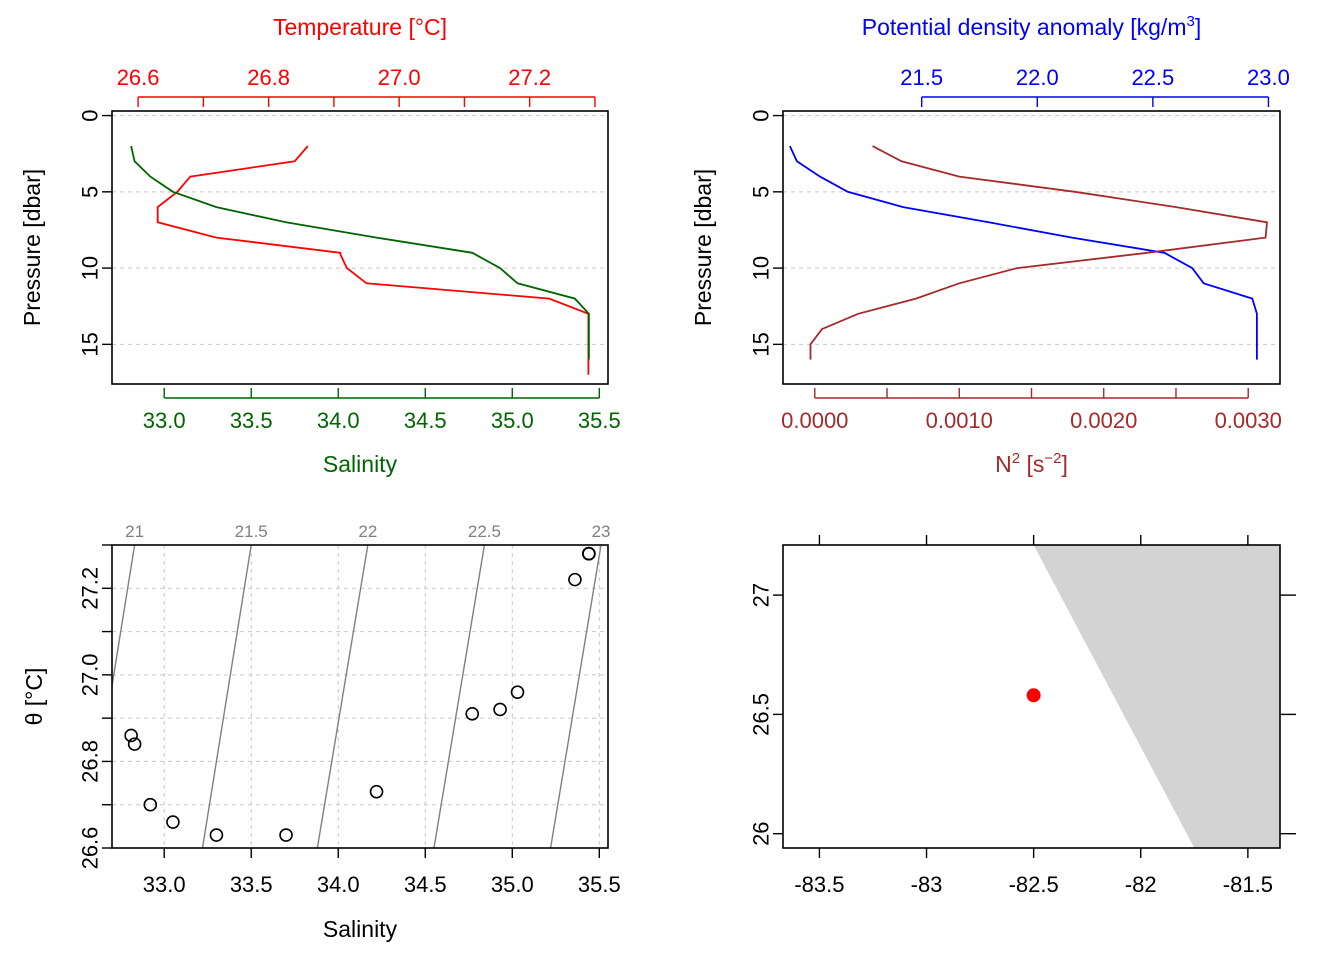 Image resolution: width=1344 pixels, height=960 pixels. I want to click on y-tick-label: 26, so click(761, 833).